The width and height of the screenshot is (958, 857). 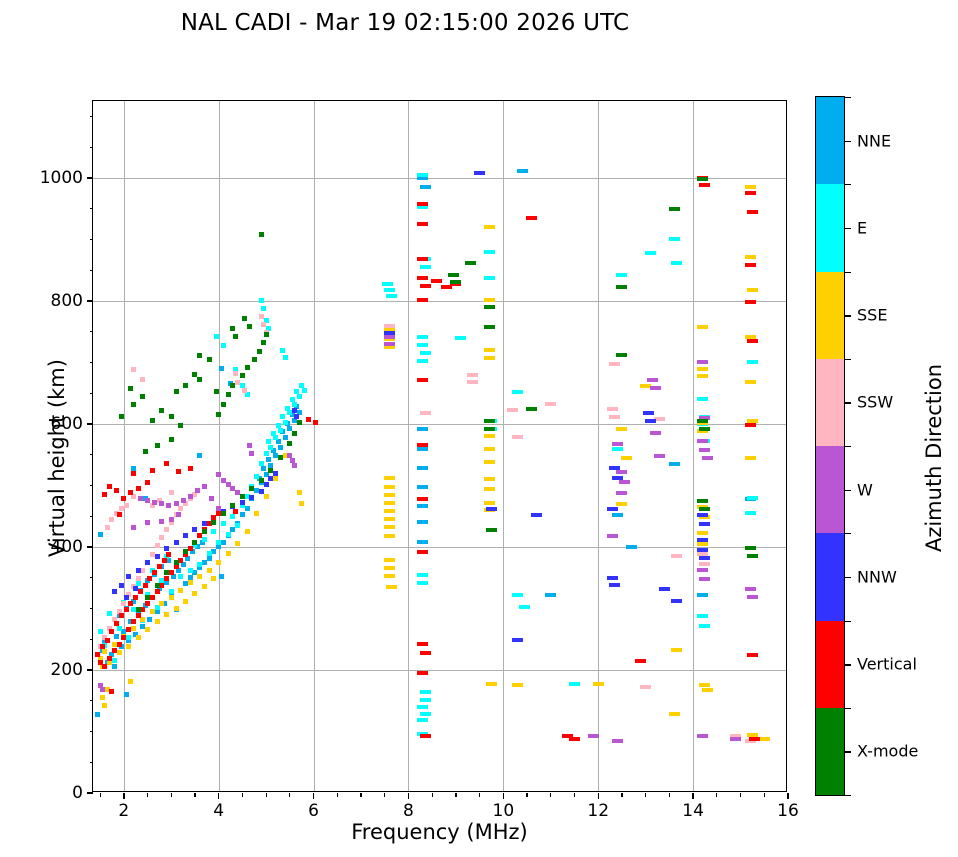 What do you see at coordinates (866, 446) in the screenshot?
I see `colorbar: NNE E SSE SSW W NNW Vertical X-mode` at bounding box center [866, 446].